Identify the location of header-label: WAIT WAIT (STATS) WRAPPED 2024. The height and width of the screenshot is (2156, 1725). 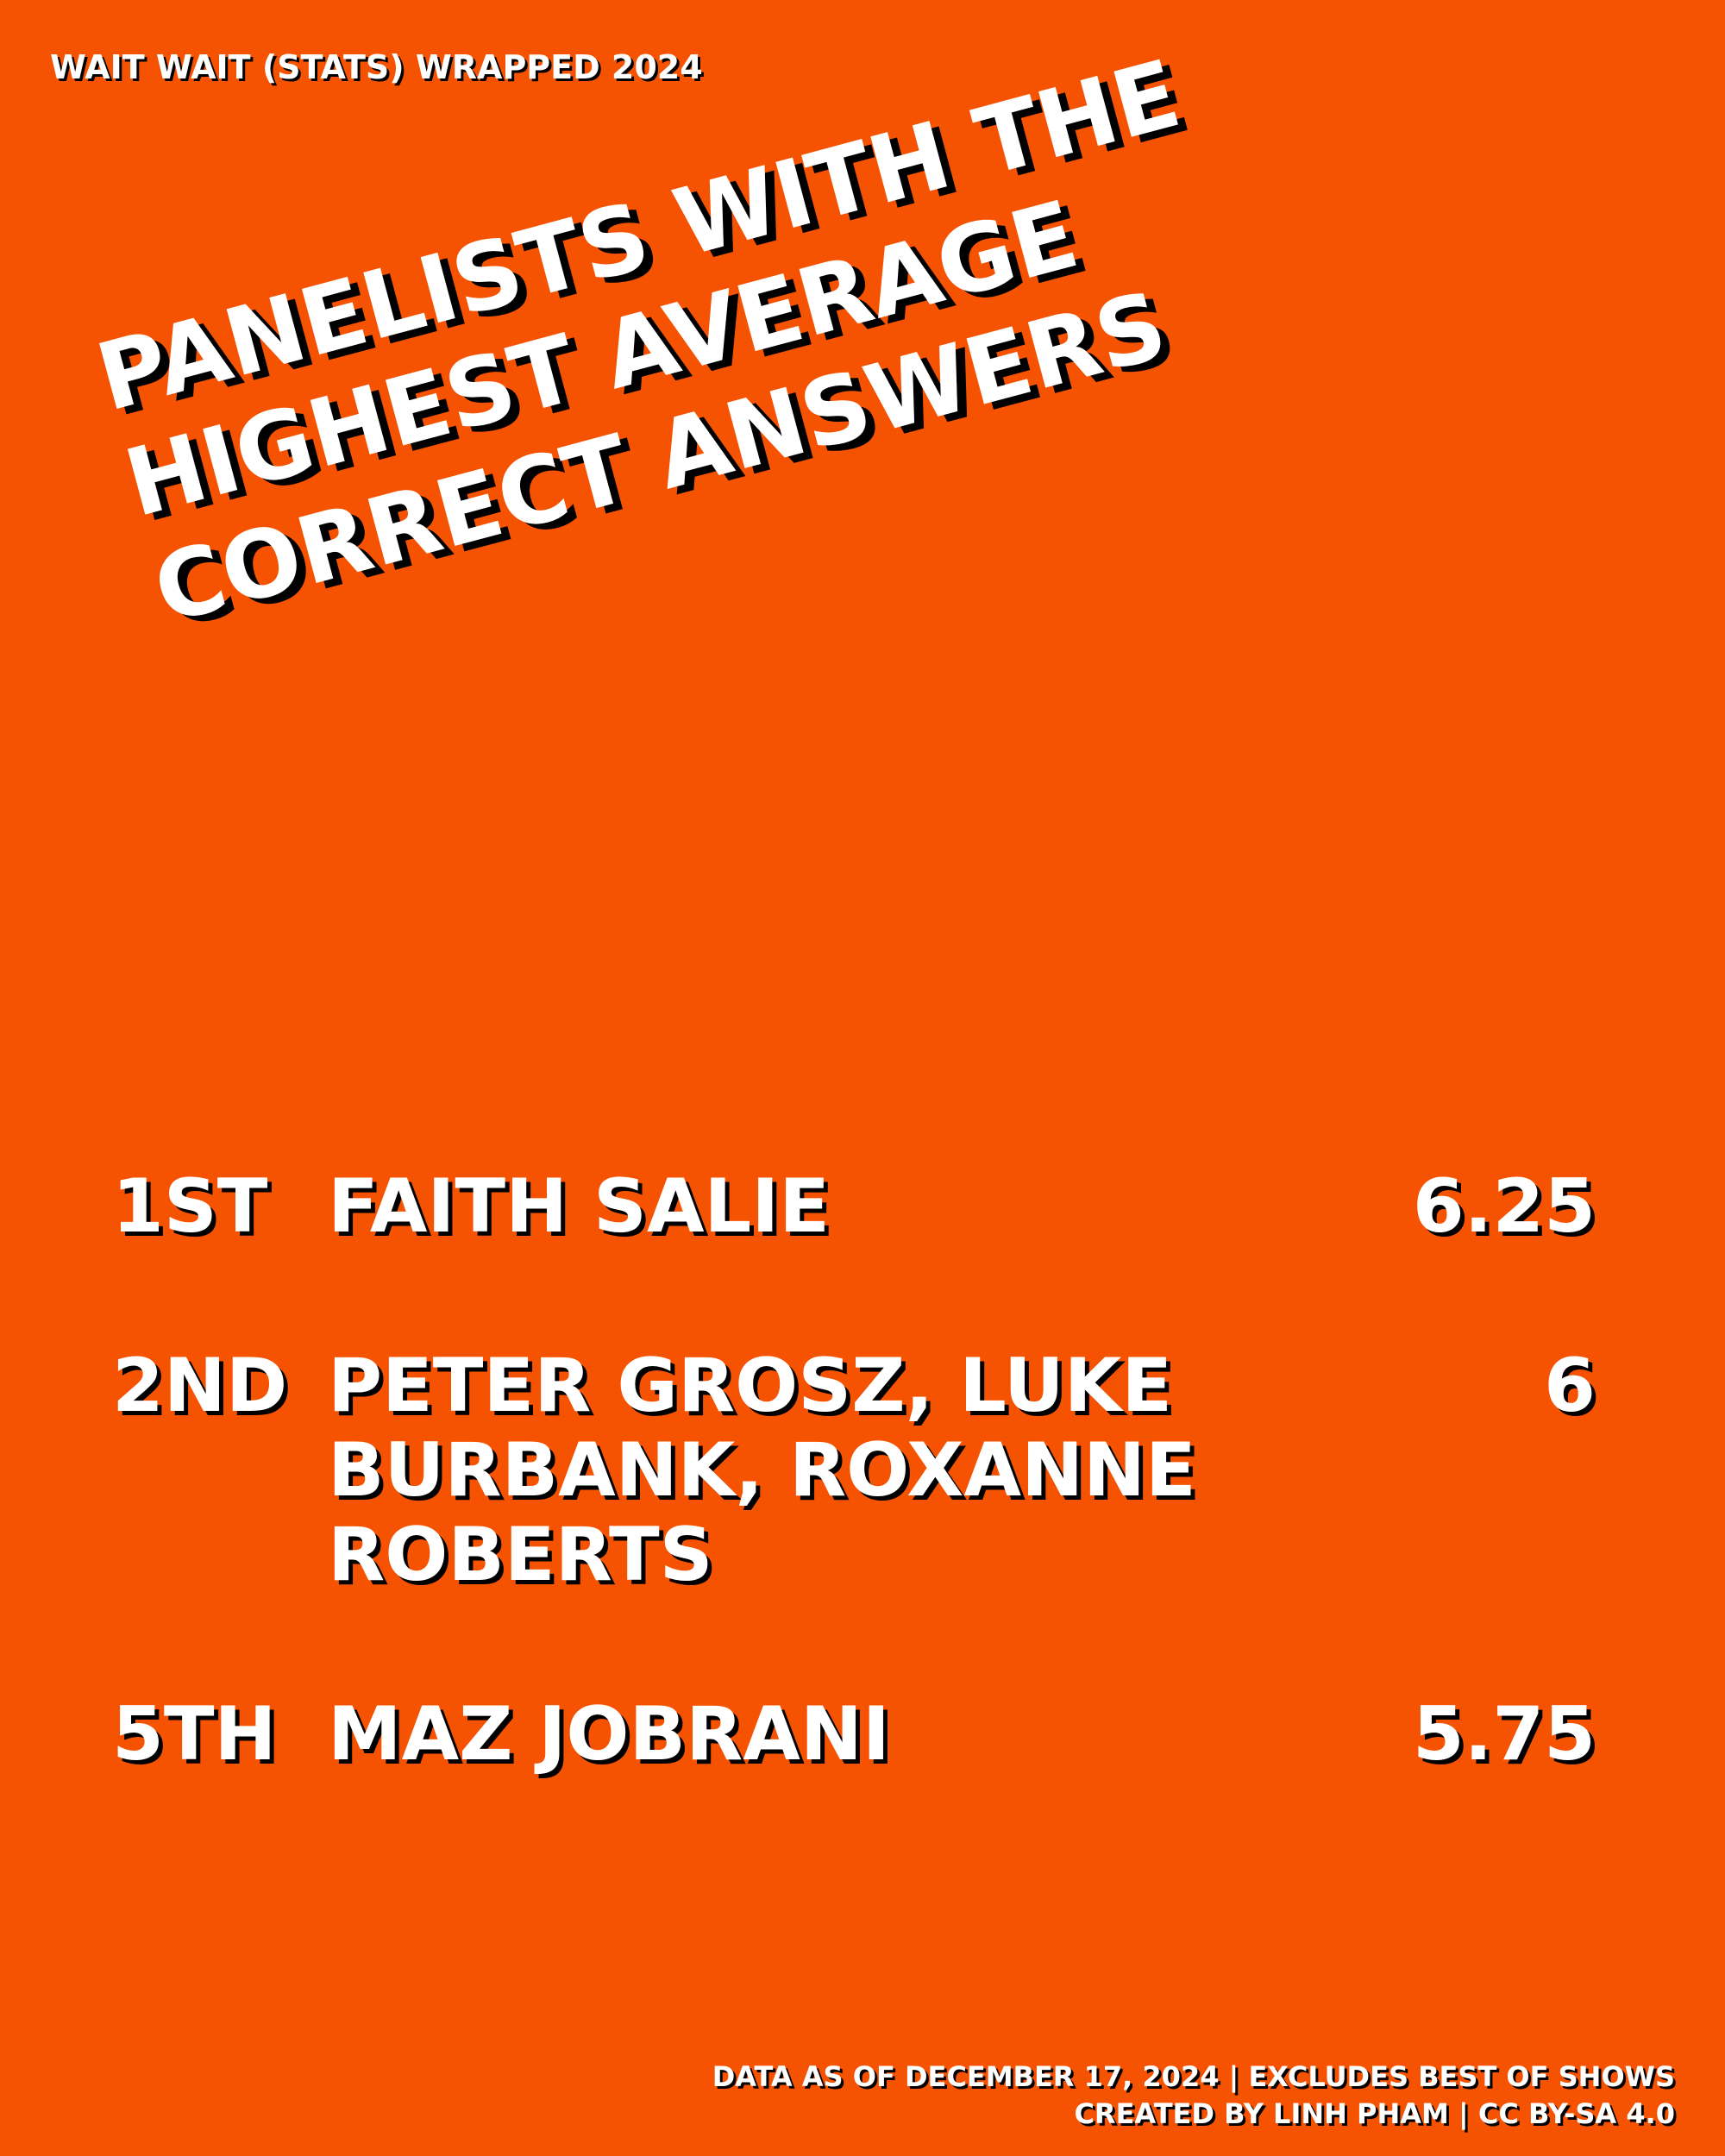
(377, 67).